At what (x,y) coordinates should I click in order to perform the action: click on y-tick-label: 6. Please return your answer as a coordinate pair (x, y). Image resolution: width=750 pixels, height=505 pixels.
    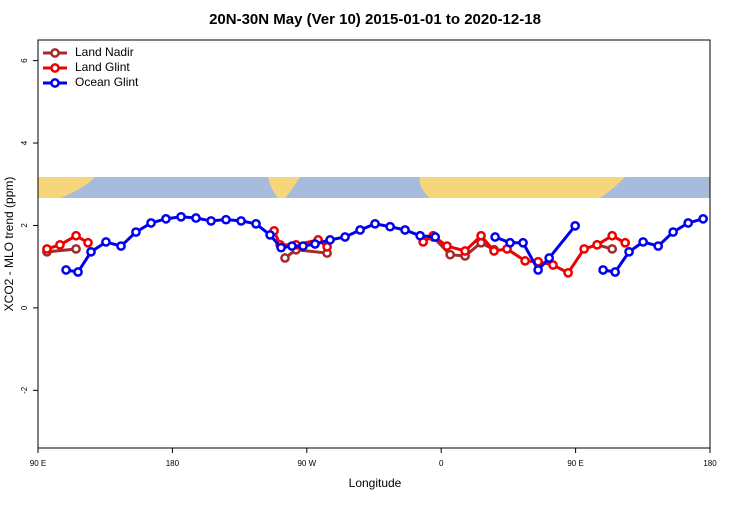
    Looking at the image, I should click on (24, 60).